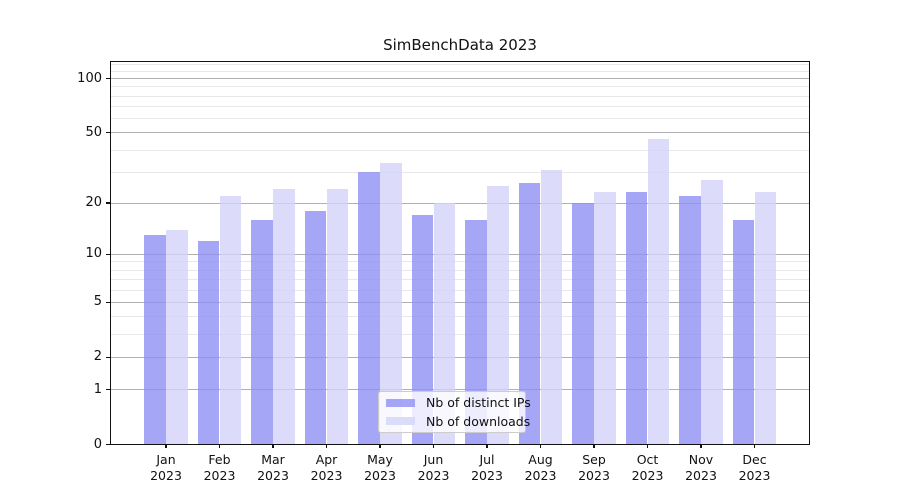  I want to click on legend-swatch-downloads, so click(400, 421).